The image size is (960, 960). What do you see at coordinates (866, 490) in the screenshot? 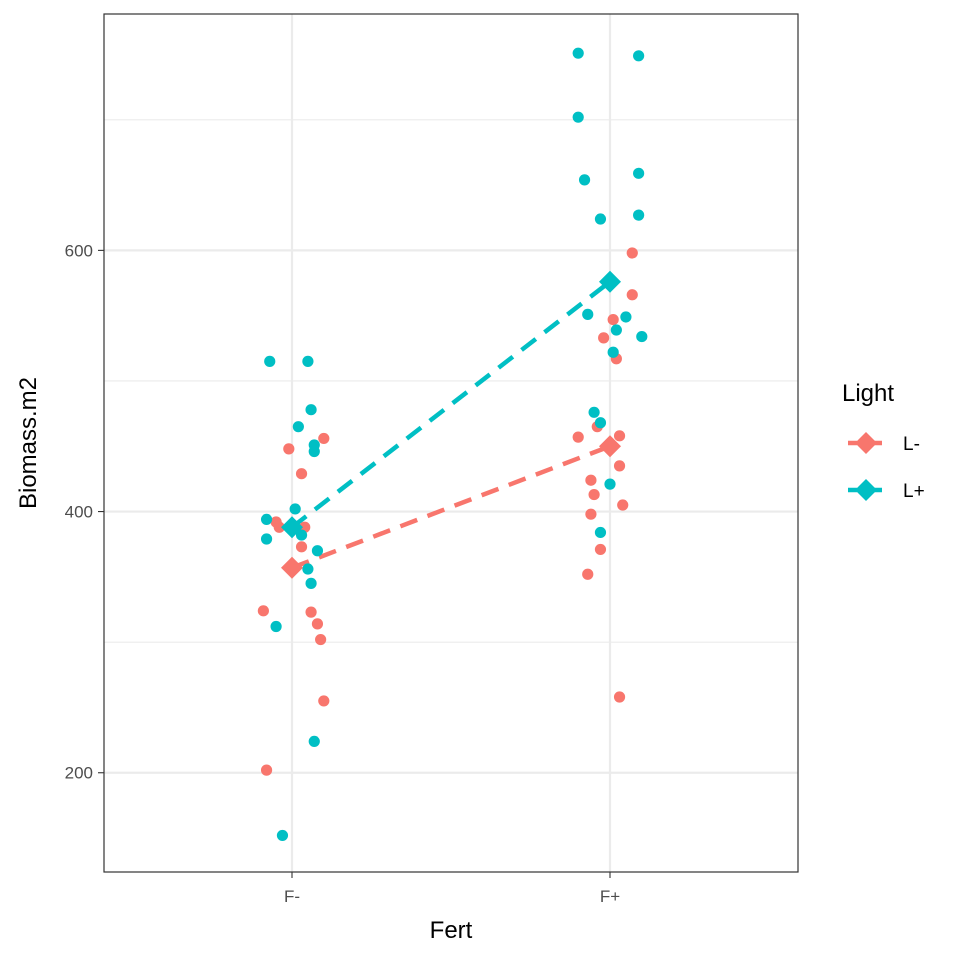
I see `legend-key-marker-l-plus` at bounding box center [866, 490].